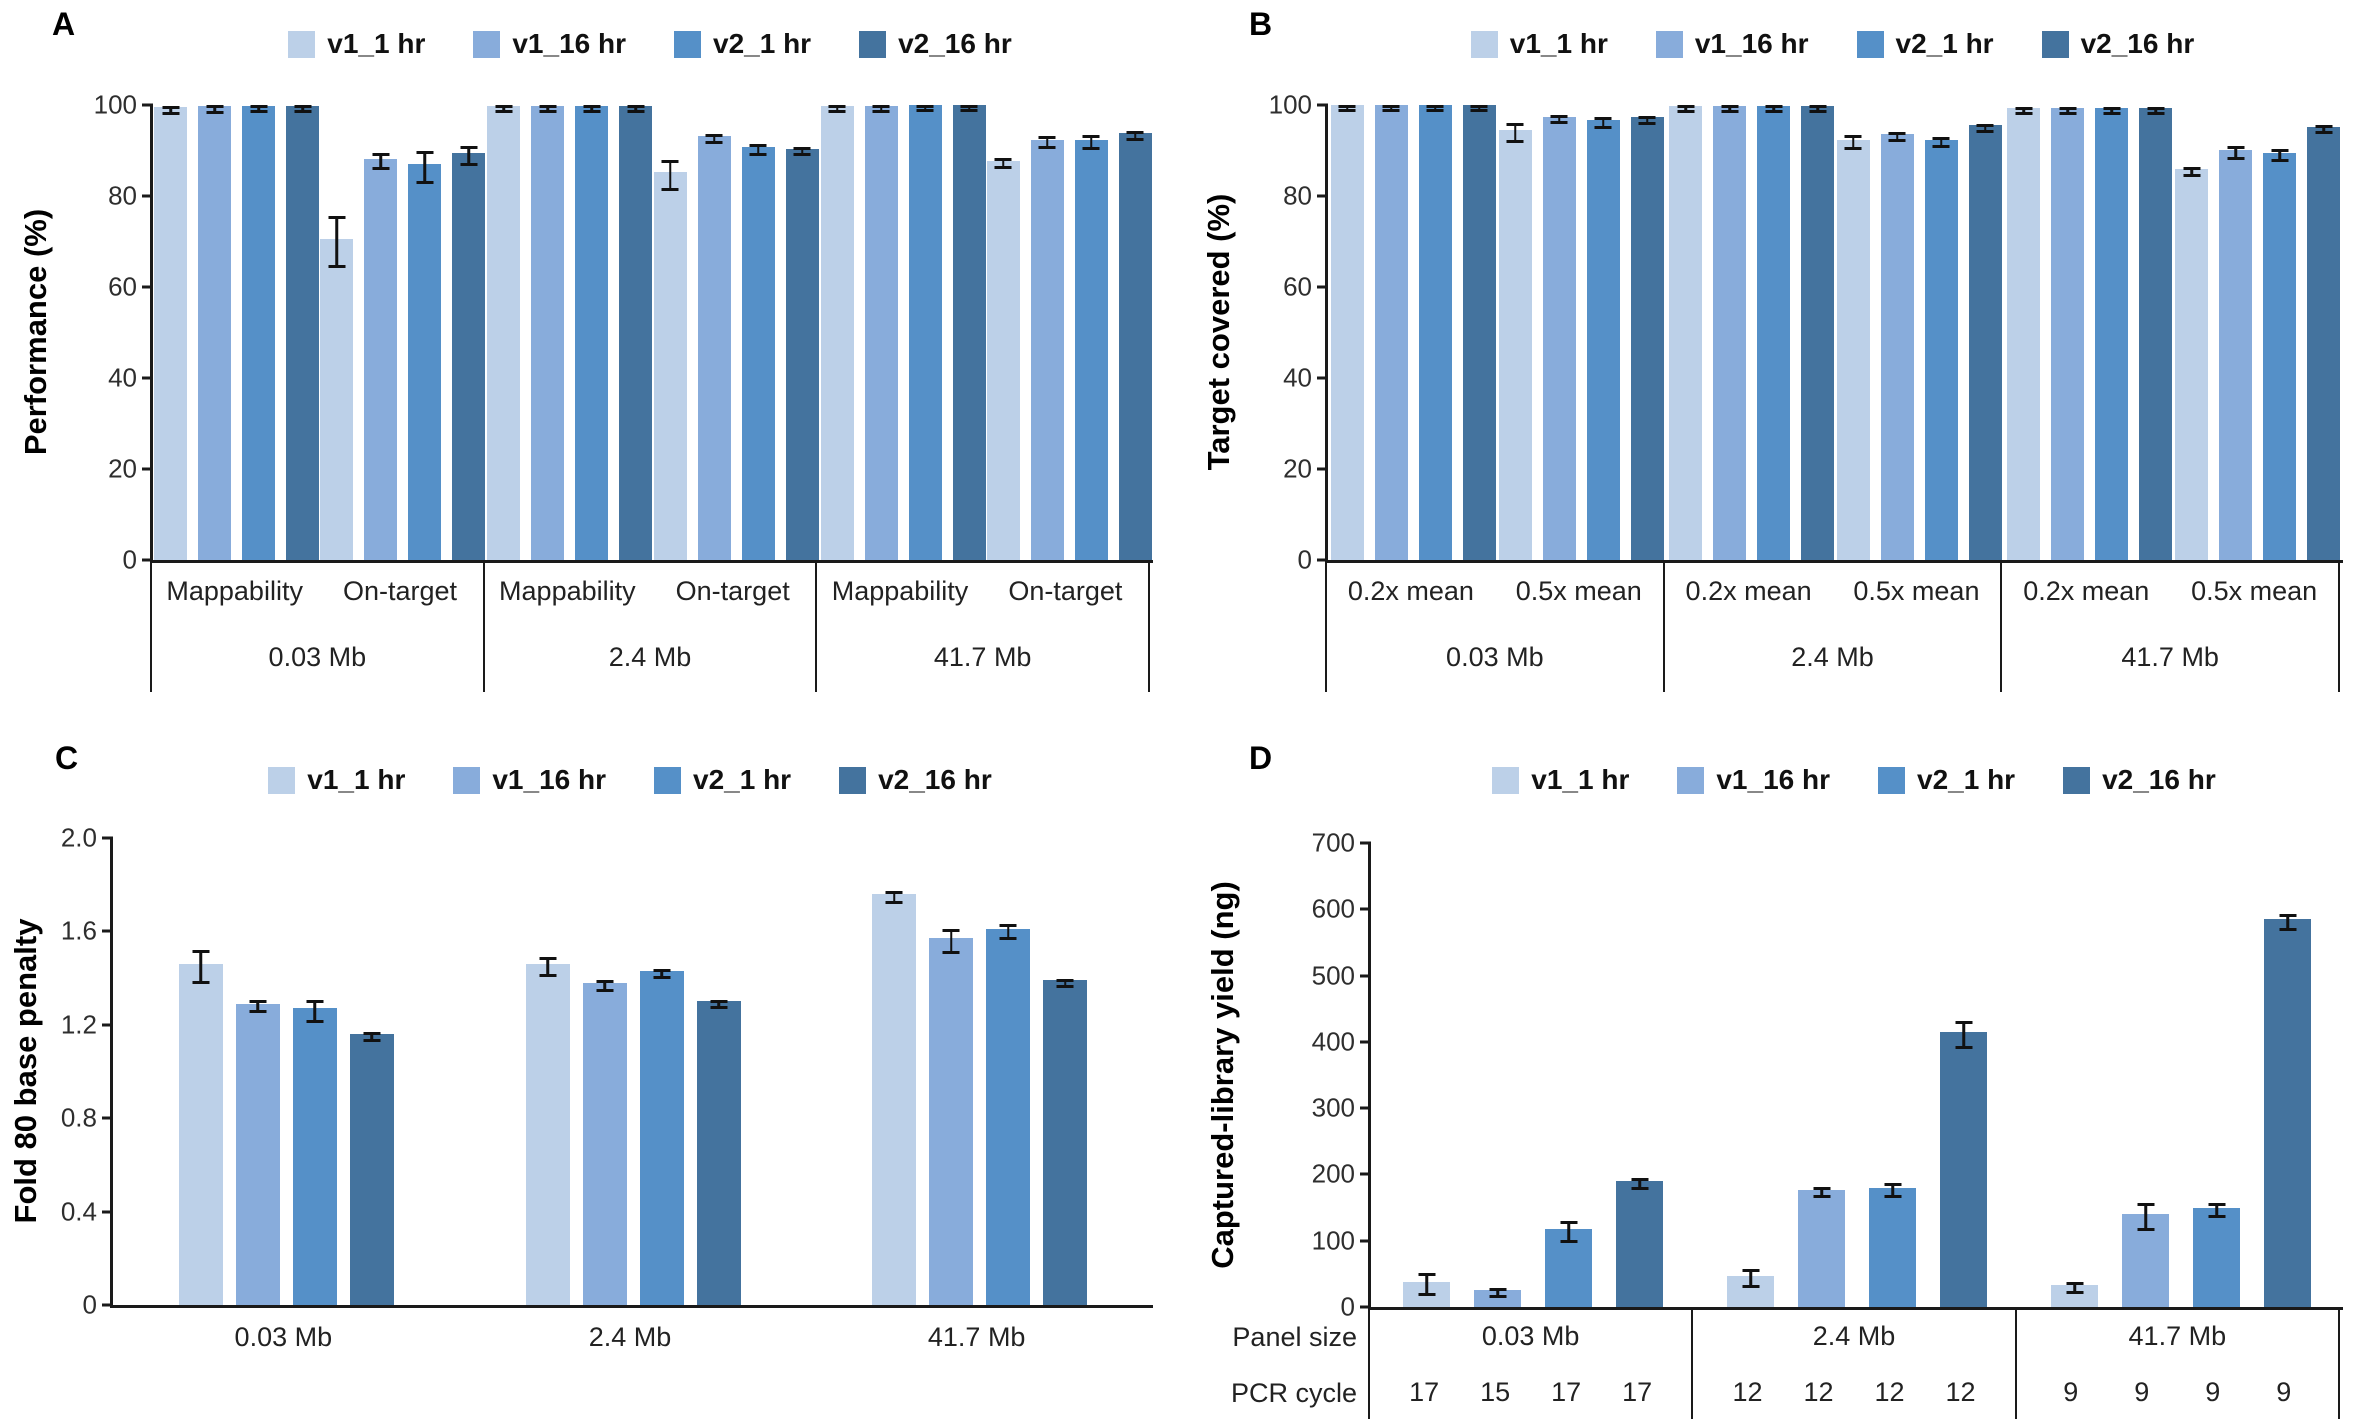 The width and height of the screenshot is (2363, 1419). What do you see at coordinates (122, 377) in the screenshot?
I see `y-tick-label: 40` at bounding box center [122, 377].